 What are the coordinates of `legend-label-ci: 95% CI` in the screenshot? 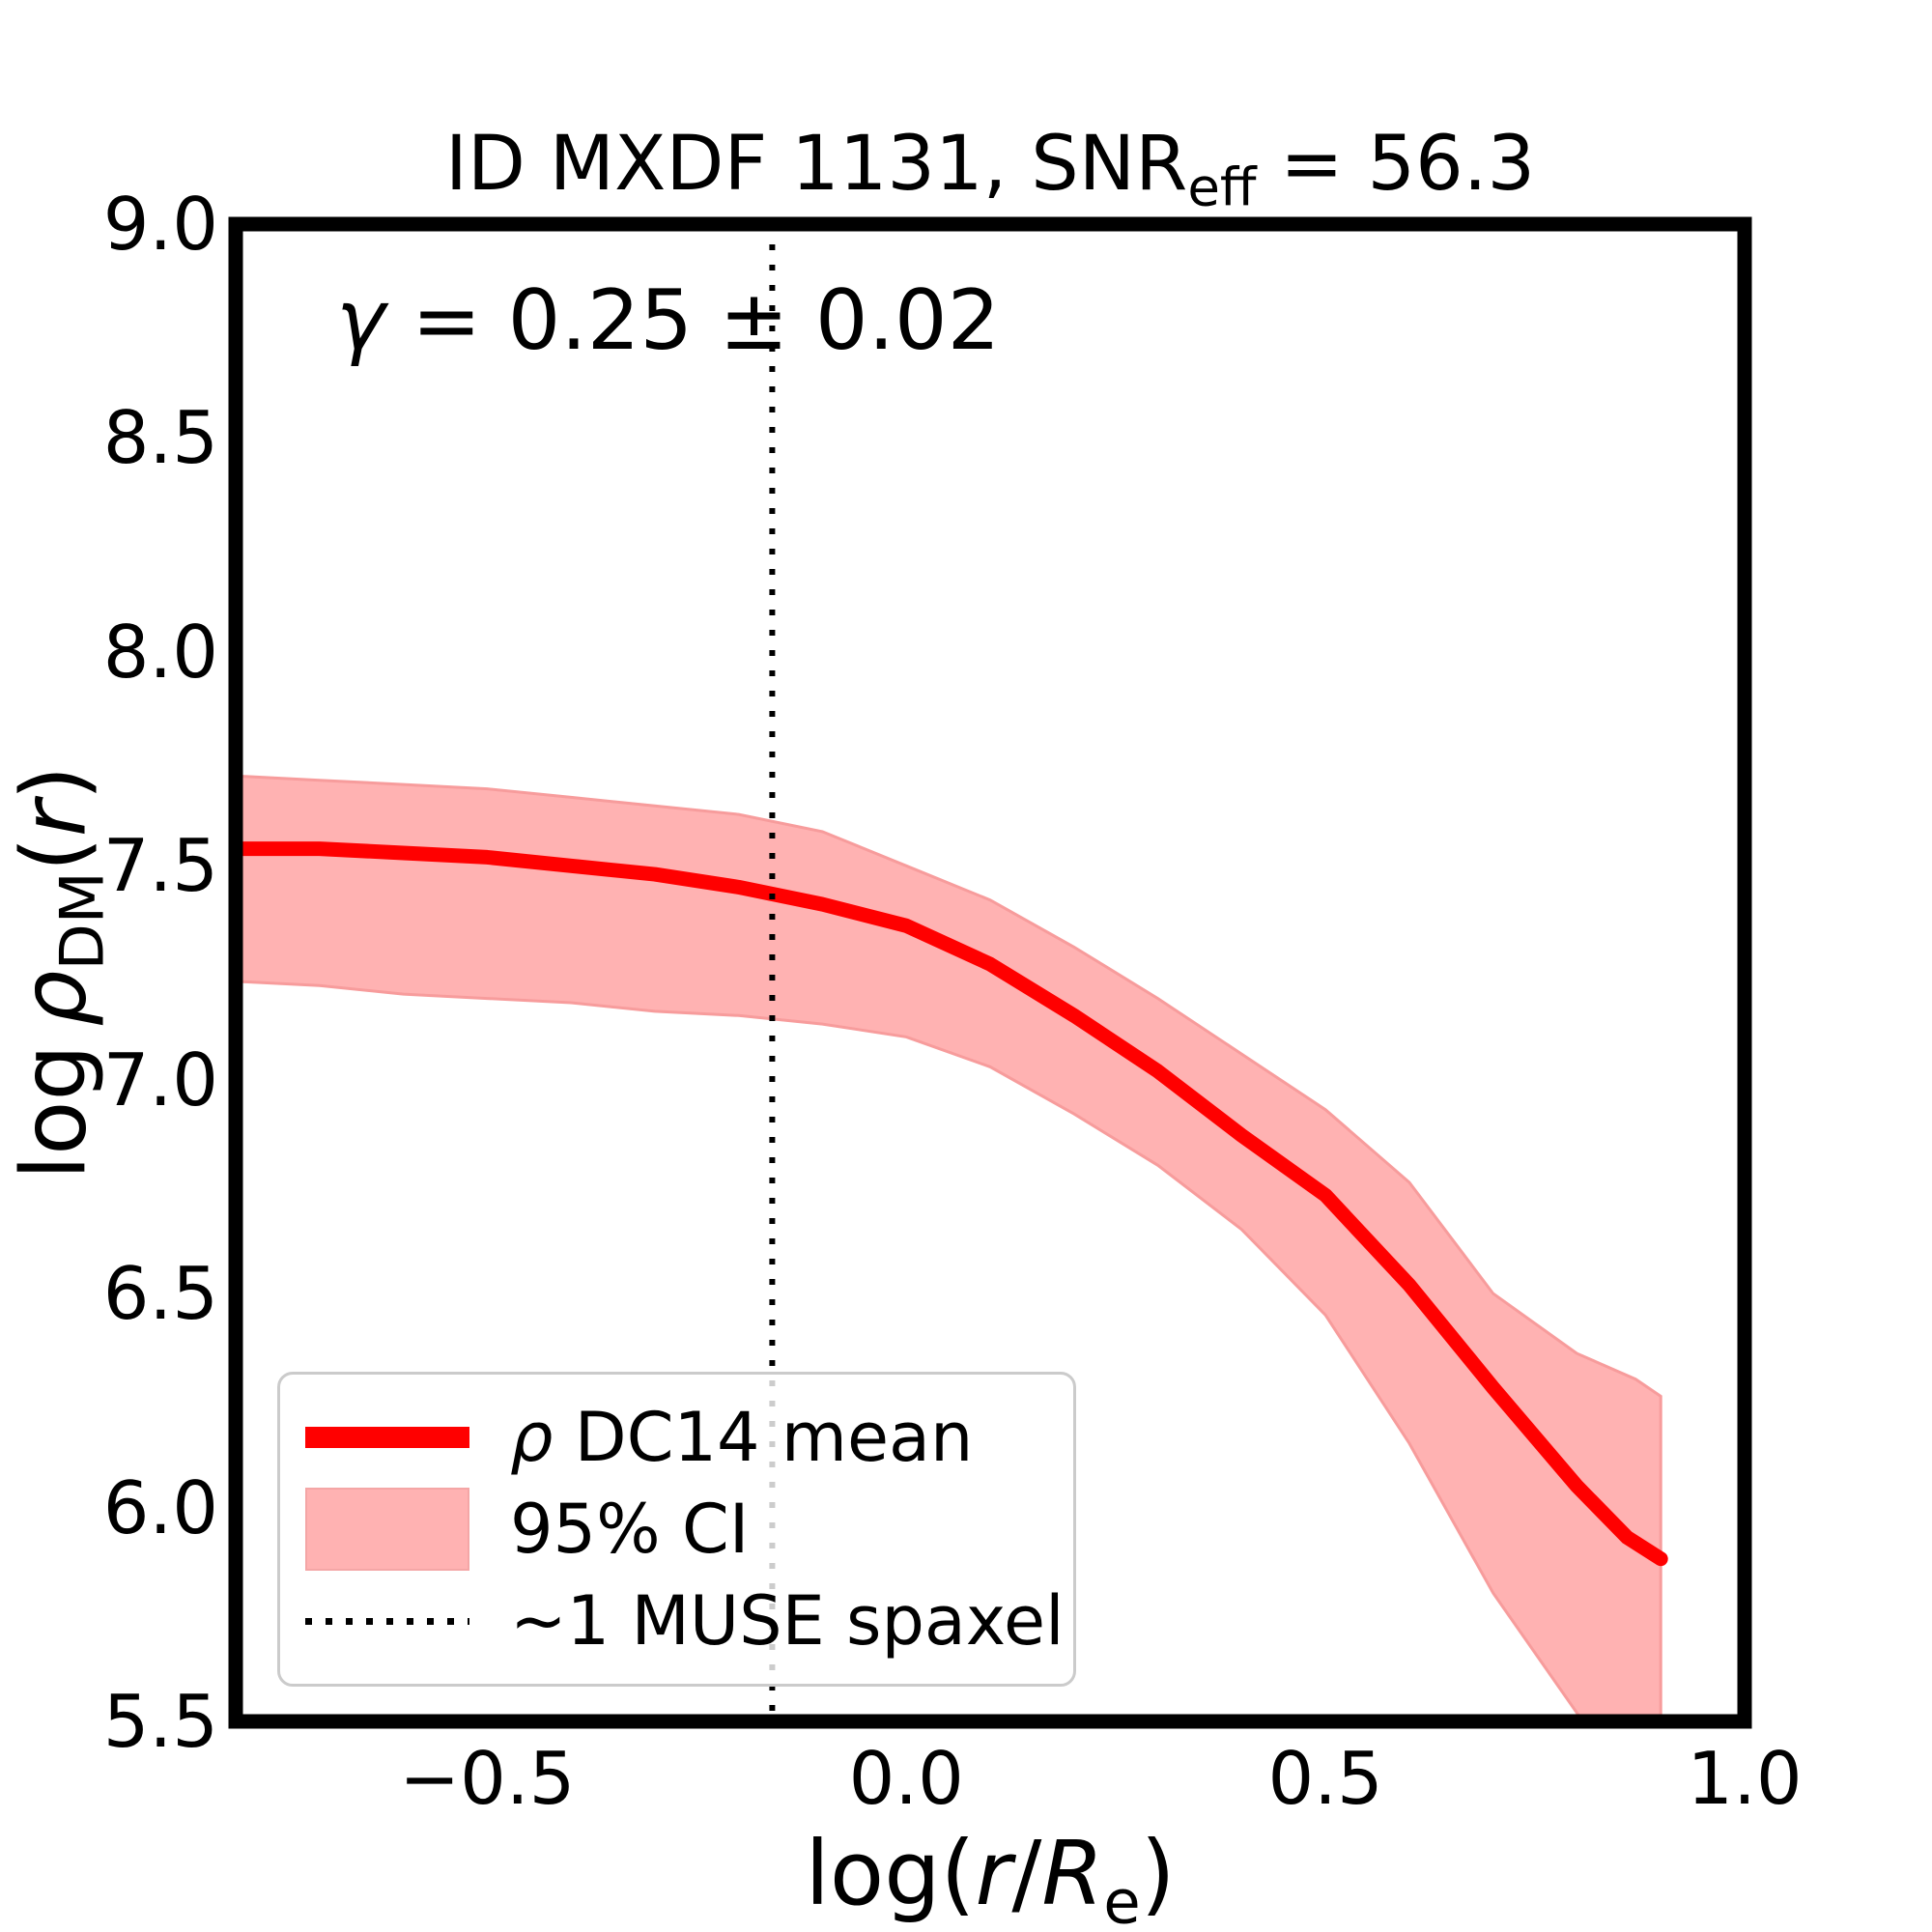 It's located at (630, 1529).